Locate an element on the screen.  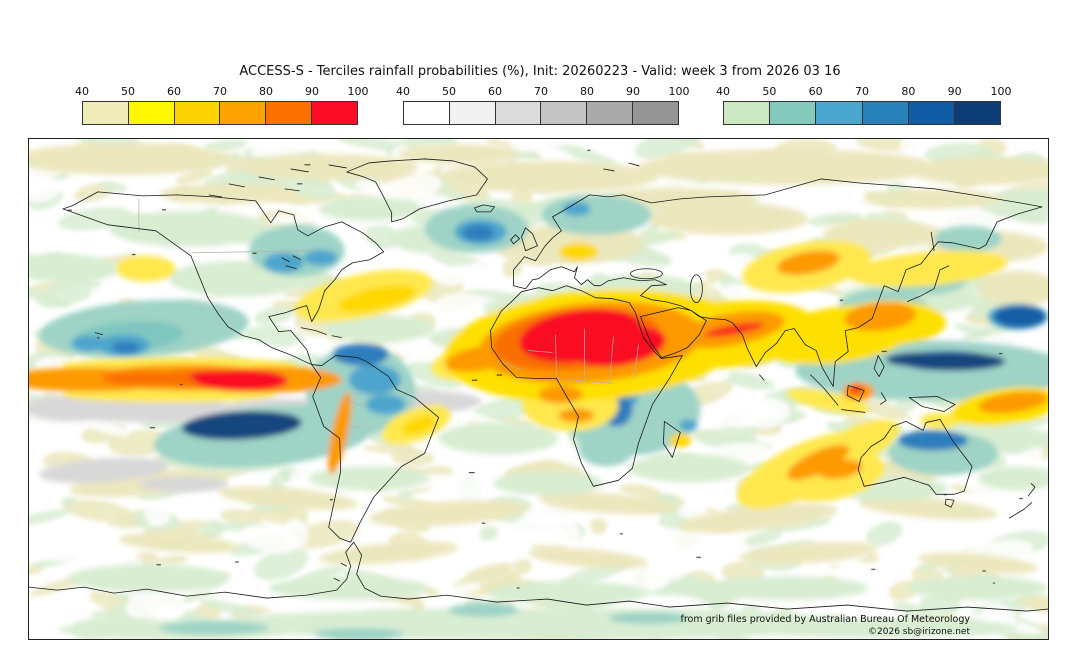
colorbar-wet: 40 50 60 70 80 90 100 is located at coordinates (864, 106).